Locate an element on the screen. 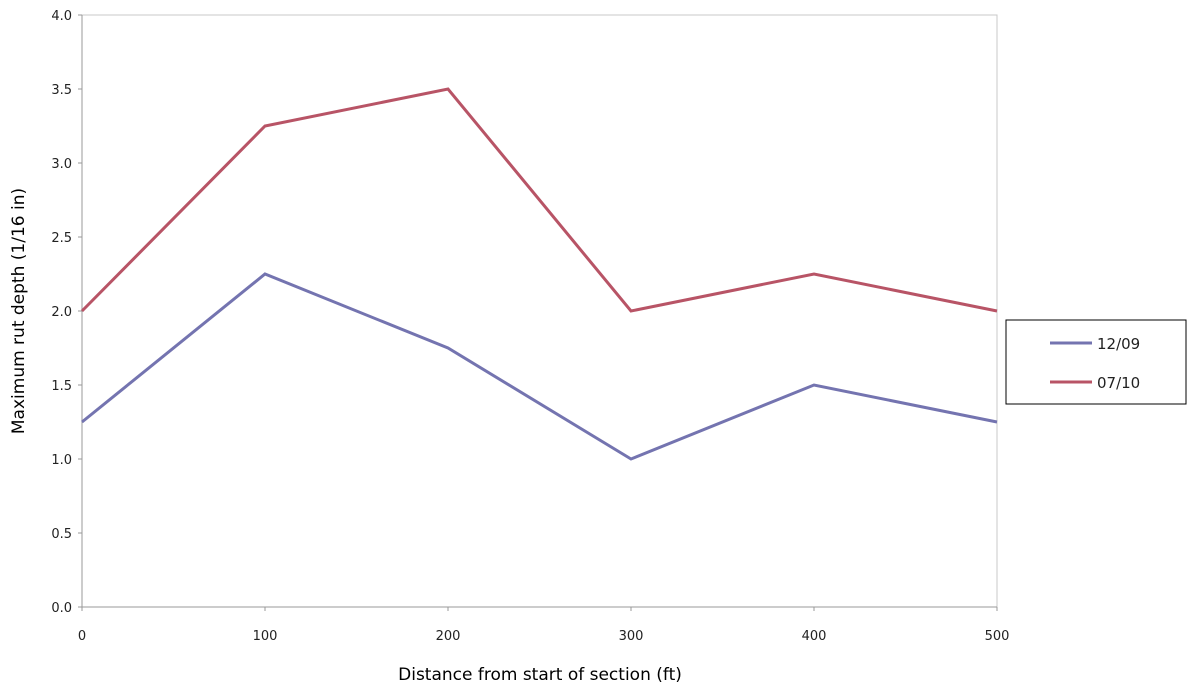  y-tick-label: 1.5 is located at coordinates (61, 386).